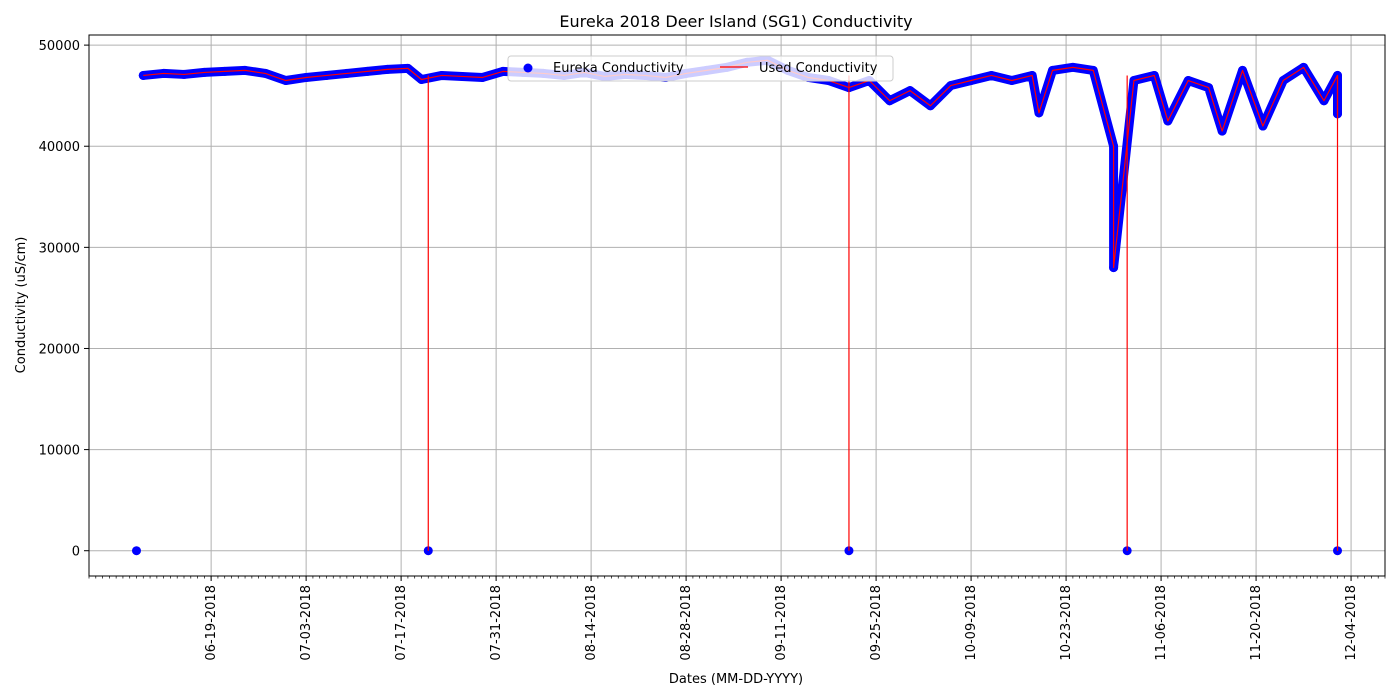 Image resolution: width=1400 pixels, height=700 pixels. I want to click on legend: Eureka Conductivity Used Conductivity, so click(700, 68).